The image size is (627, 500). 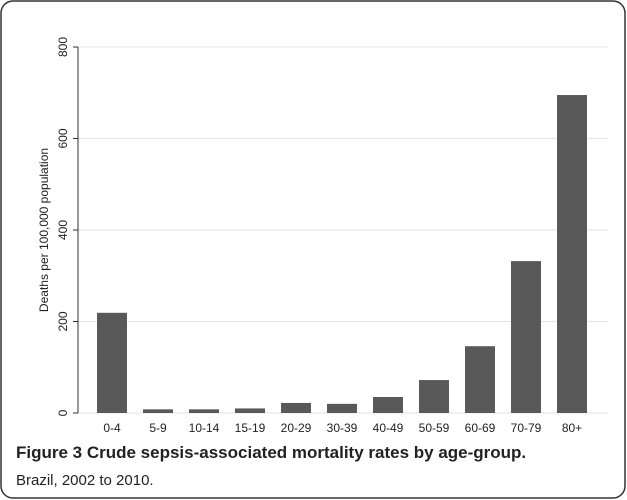 I want to click on x-tick-label: 50-59, so click(x=434, y=428).